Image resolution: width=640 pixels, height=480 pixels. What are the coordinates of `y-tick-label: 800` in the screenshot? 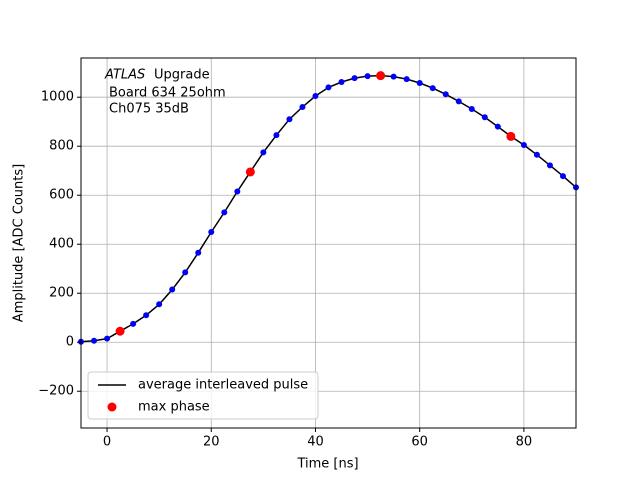 It's located at (61, 146).